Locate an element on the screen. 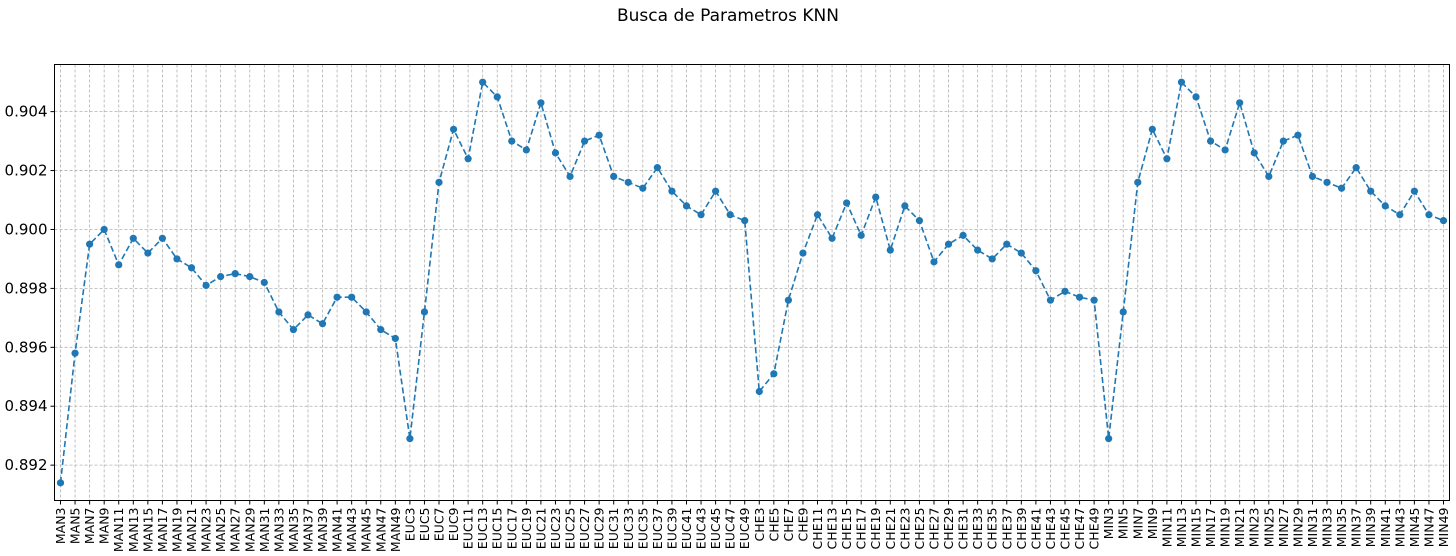 The height and width of the screenshot is (556, 1456). x-tick-label: CHE39 is located at coordinates (1021, 528).